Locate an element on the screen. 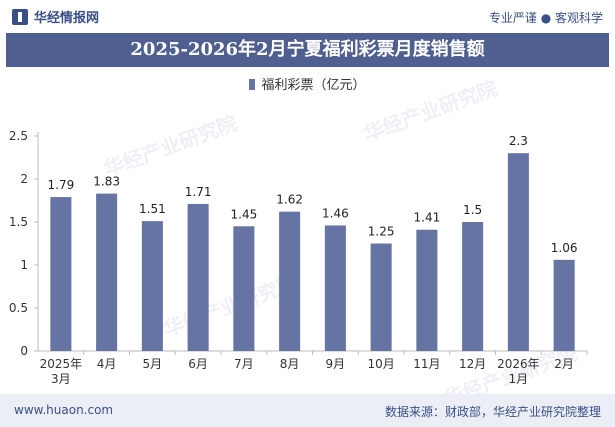 This screenshot has height=427, width=615. x-tick-label: 7月 is located at coordinates (244, 364).